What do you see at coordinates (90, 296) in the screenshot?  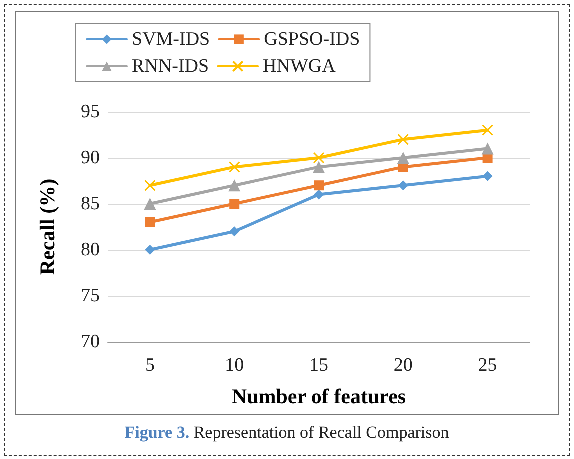 I see `y-tick-label: 75` at bounding box center [90, 296].